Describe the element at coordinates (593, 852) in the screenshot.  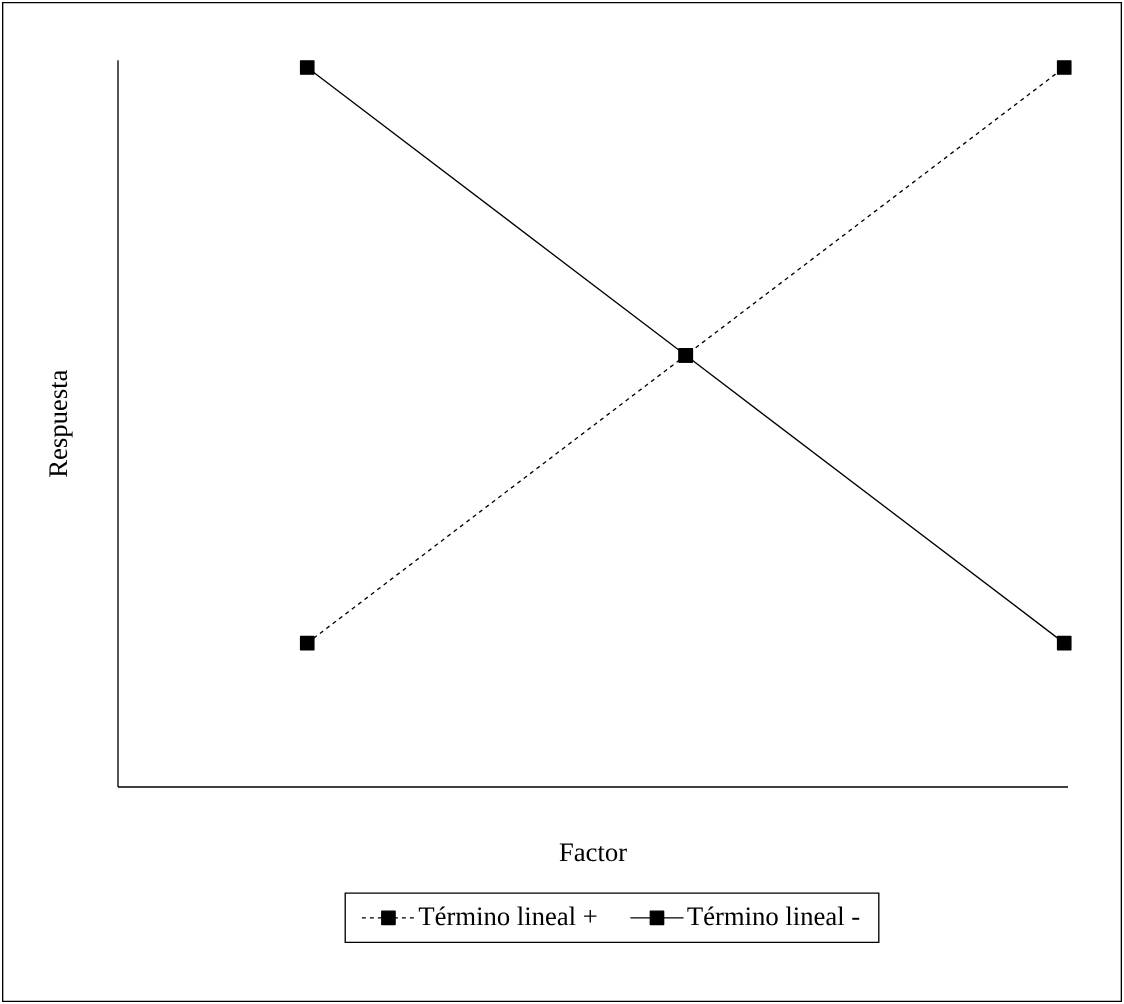
I see `x-axis-title: Factor` at that location.